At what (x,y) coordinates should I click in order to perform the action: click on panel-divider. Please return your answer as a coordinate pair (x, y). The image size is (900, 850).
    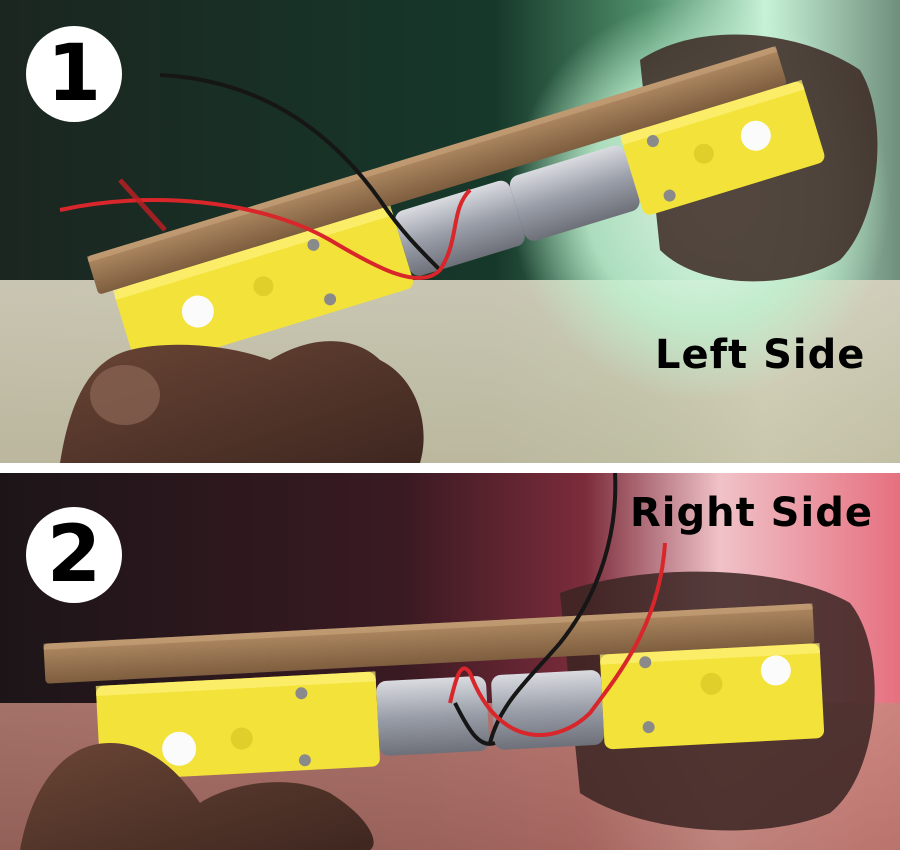
    Looking at the image, I should click on (450, 468).